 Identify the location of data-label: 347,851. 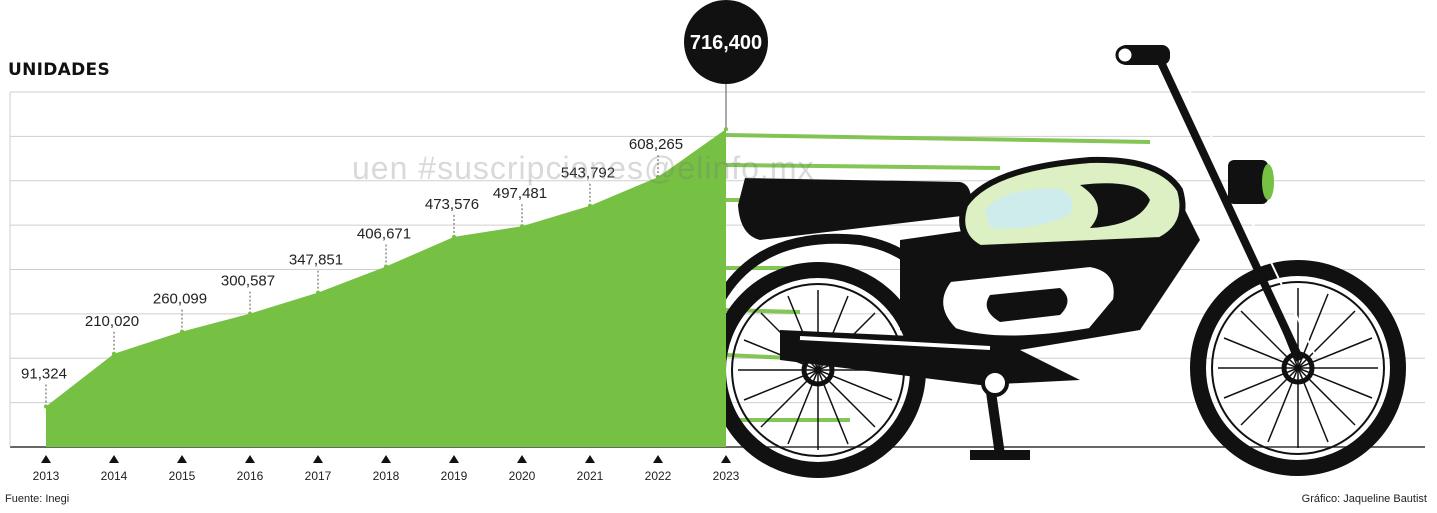
(316, 260).